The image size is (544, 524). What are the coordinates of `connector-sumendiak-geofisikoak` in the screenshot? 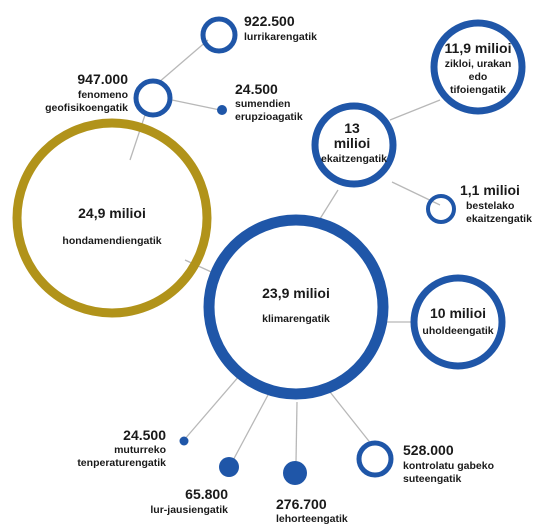 It's located at (196, 105).